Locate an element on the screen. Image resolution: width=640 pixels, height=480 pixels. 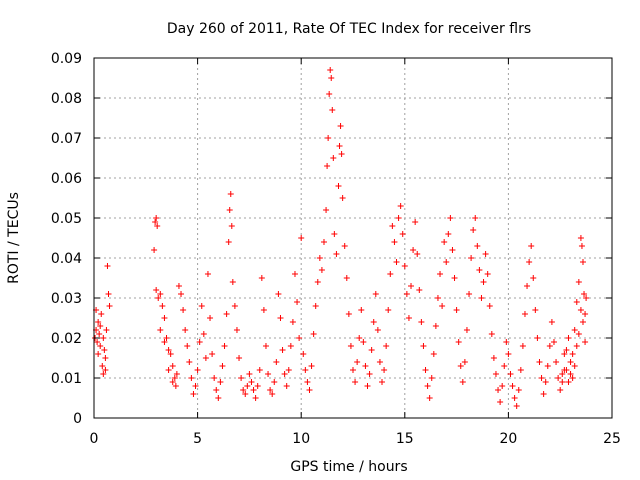
y-tick-label: 0.03 is located at coordinates (66, 299).